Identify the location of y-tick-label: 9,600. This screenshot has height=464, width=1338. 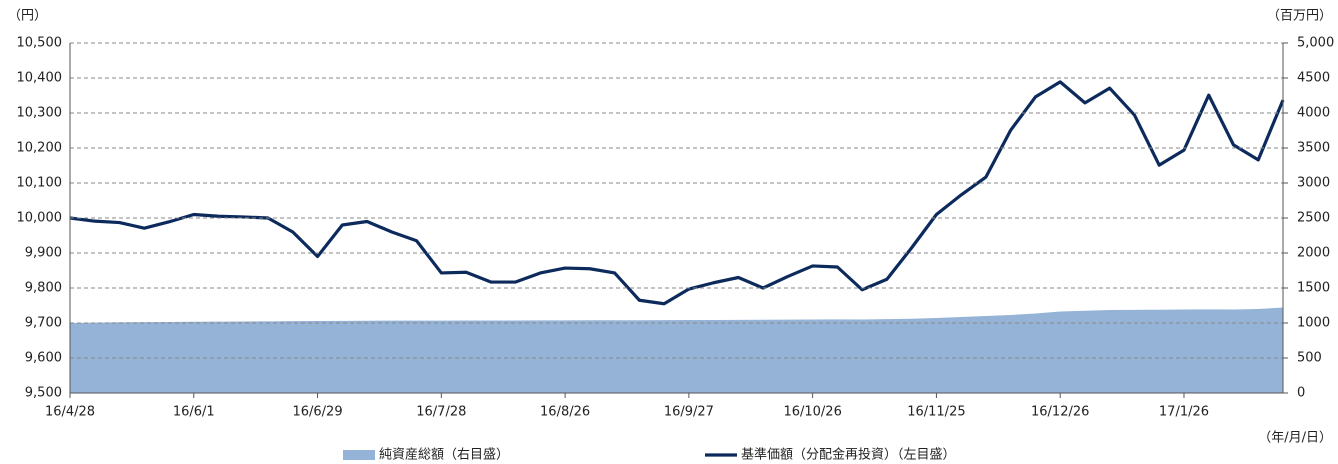
(43, 358).